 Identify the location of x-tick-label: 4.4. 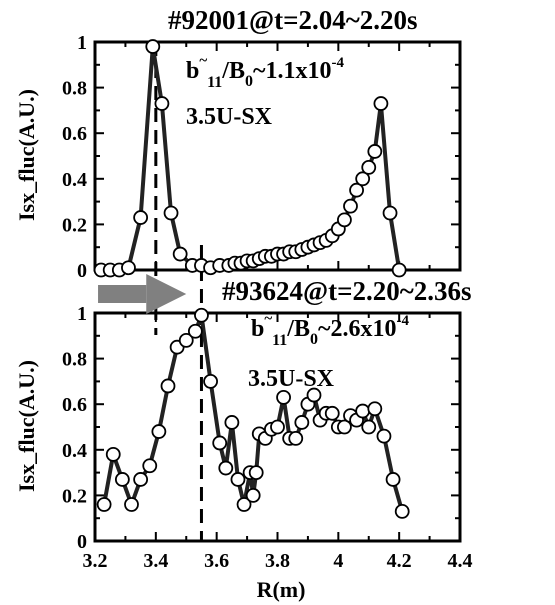
(460, 561).